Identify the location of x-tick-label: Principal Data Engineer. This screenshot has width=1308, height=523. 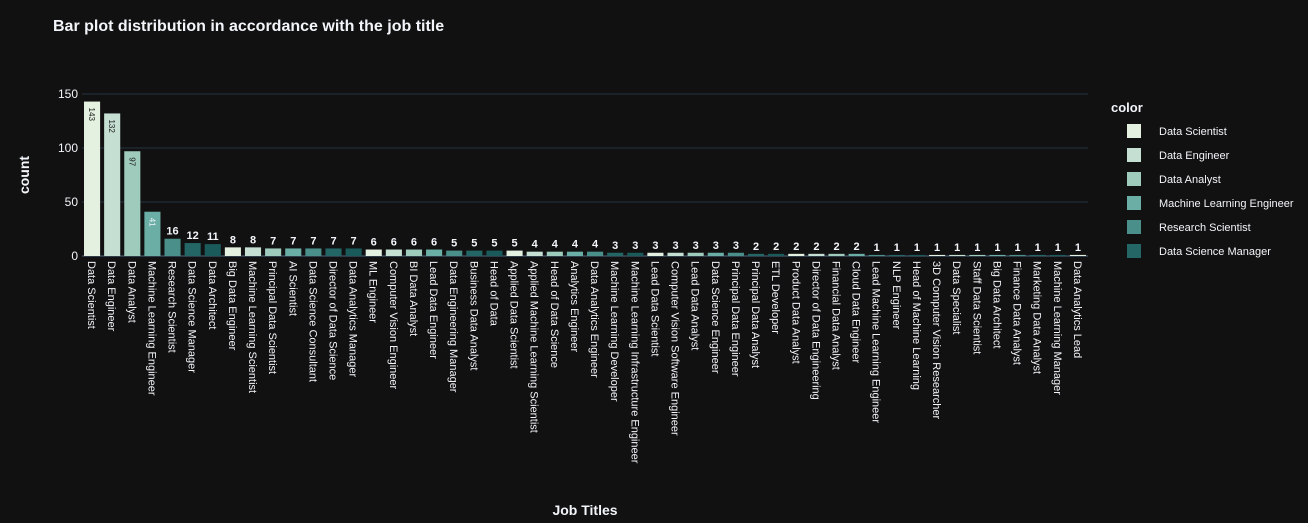
(735, 319).